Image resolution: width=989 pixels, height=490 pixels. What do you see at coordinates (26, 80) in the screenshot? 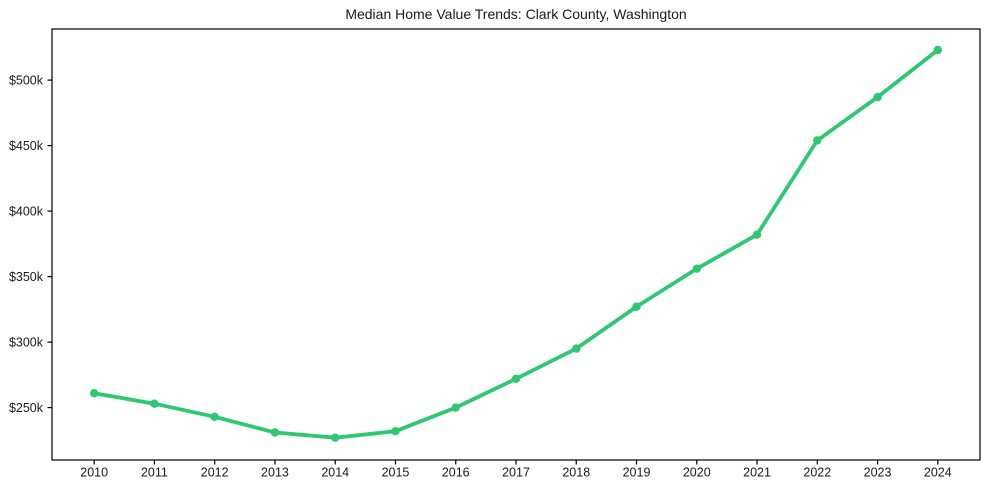
I see `y-tick-label: $500k` at bounding box center [26, 80].